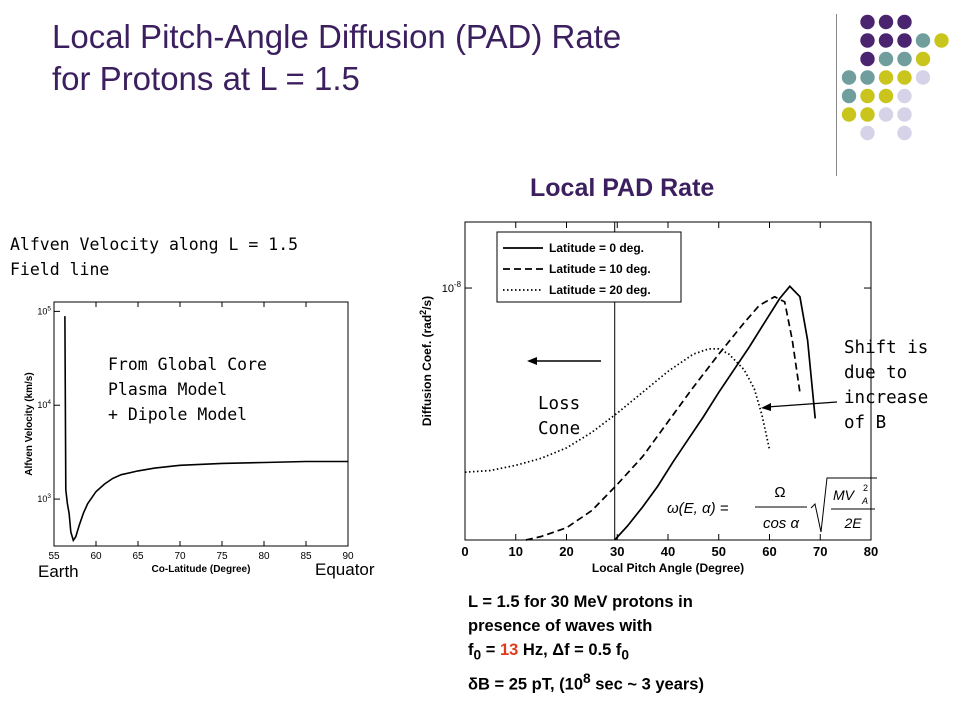 Image resolution: width=960 pixels, height=720 pixels. Describe the element at coordinates (426, 361) in the screenshot. I see `chart2-y-label: Diffusion Coef. (rad2/s)` at that location.